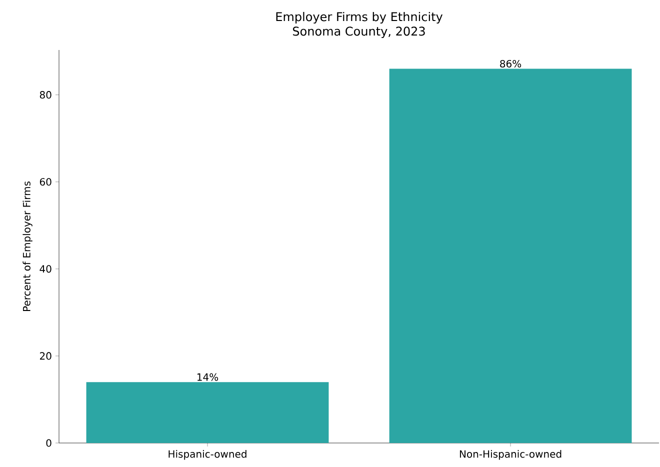  Describe the element at coordinates (207, 377) in the screenshot. I see `data-label: 14%` at that location.